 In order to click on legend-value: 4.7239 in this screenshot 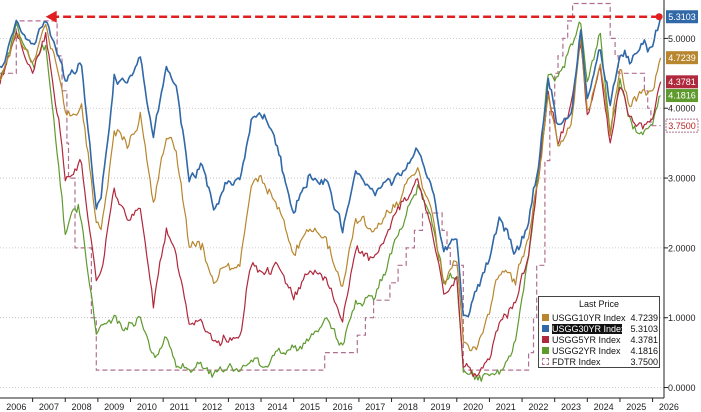, I will do `click(644, 317)`.